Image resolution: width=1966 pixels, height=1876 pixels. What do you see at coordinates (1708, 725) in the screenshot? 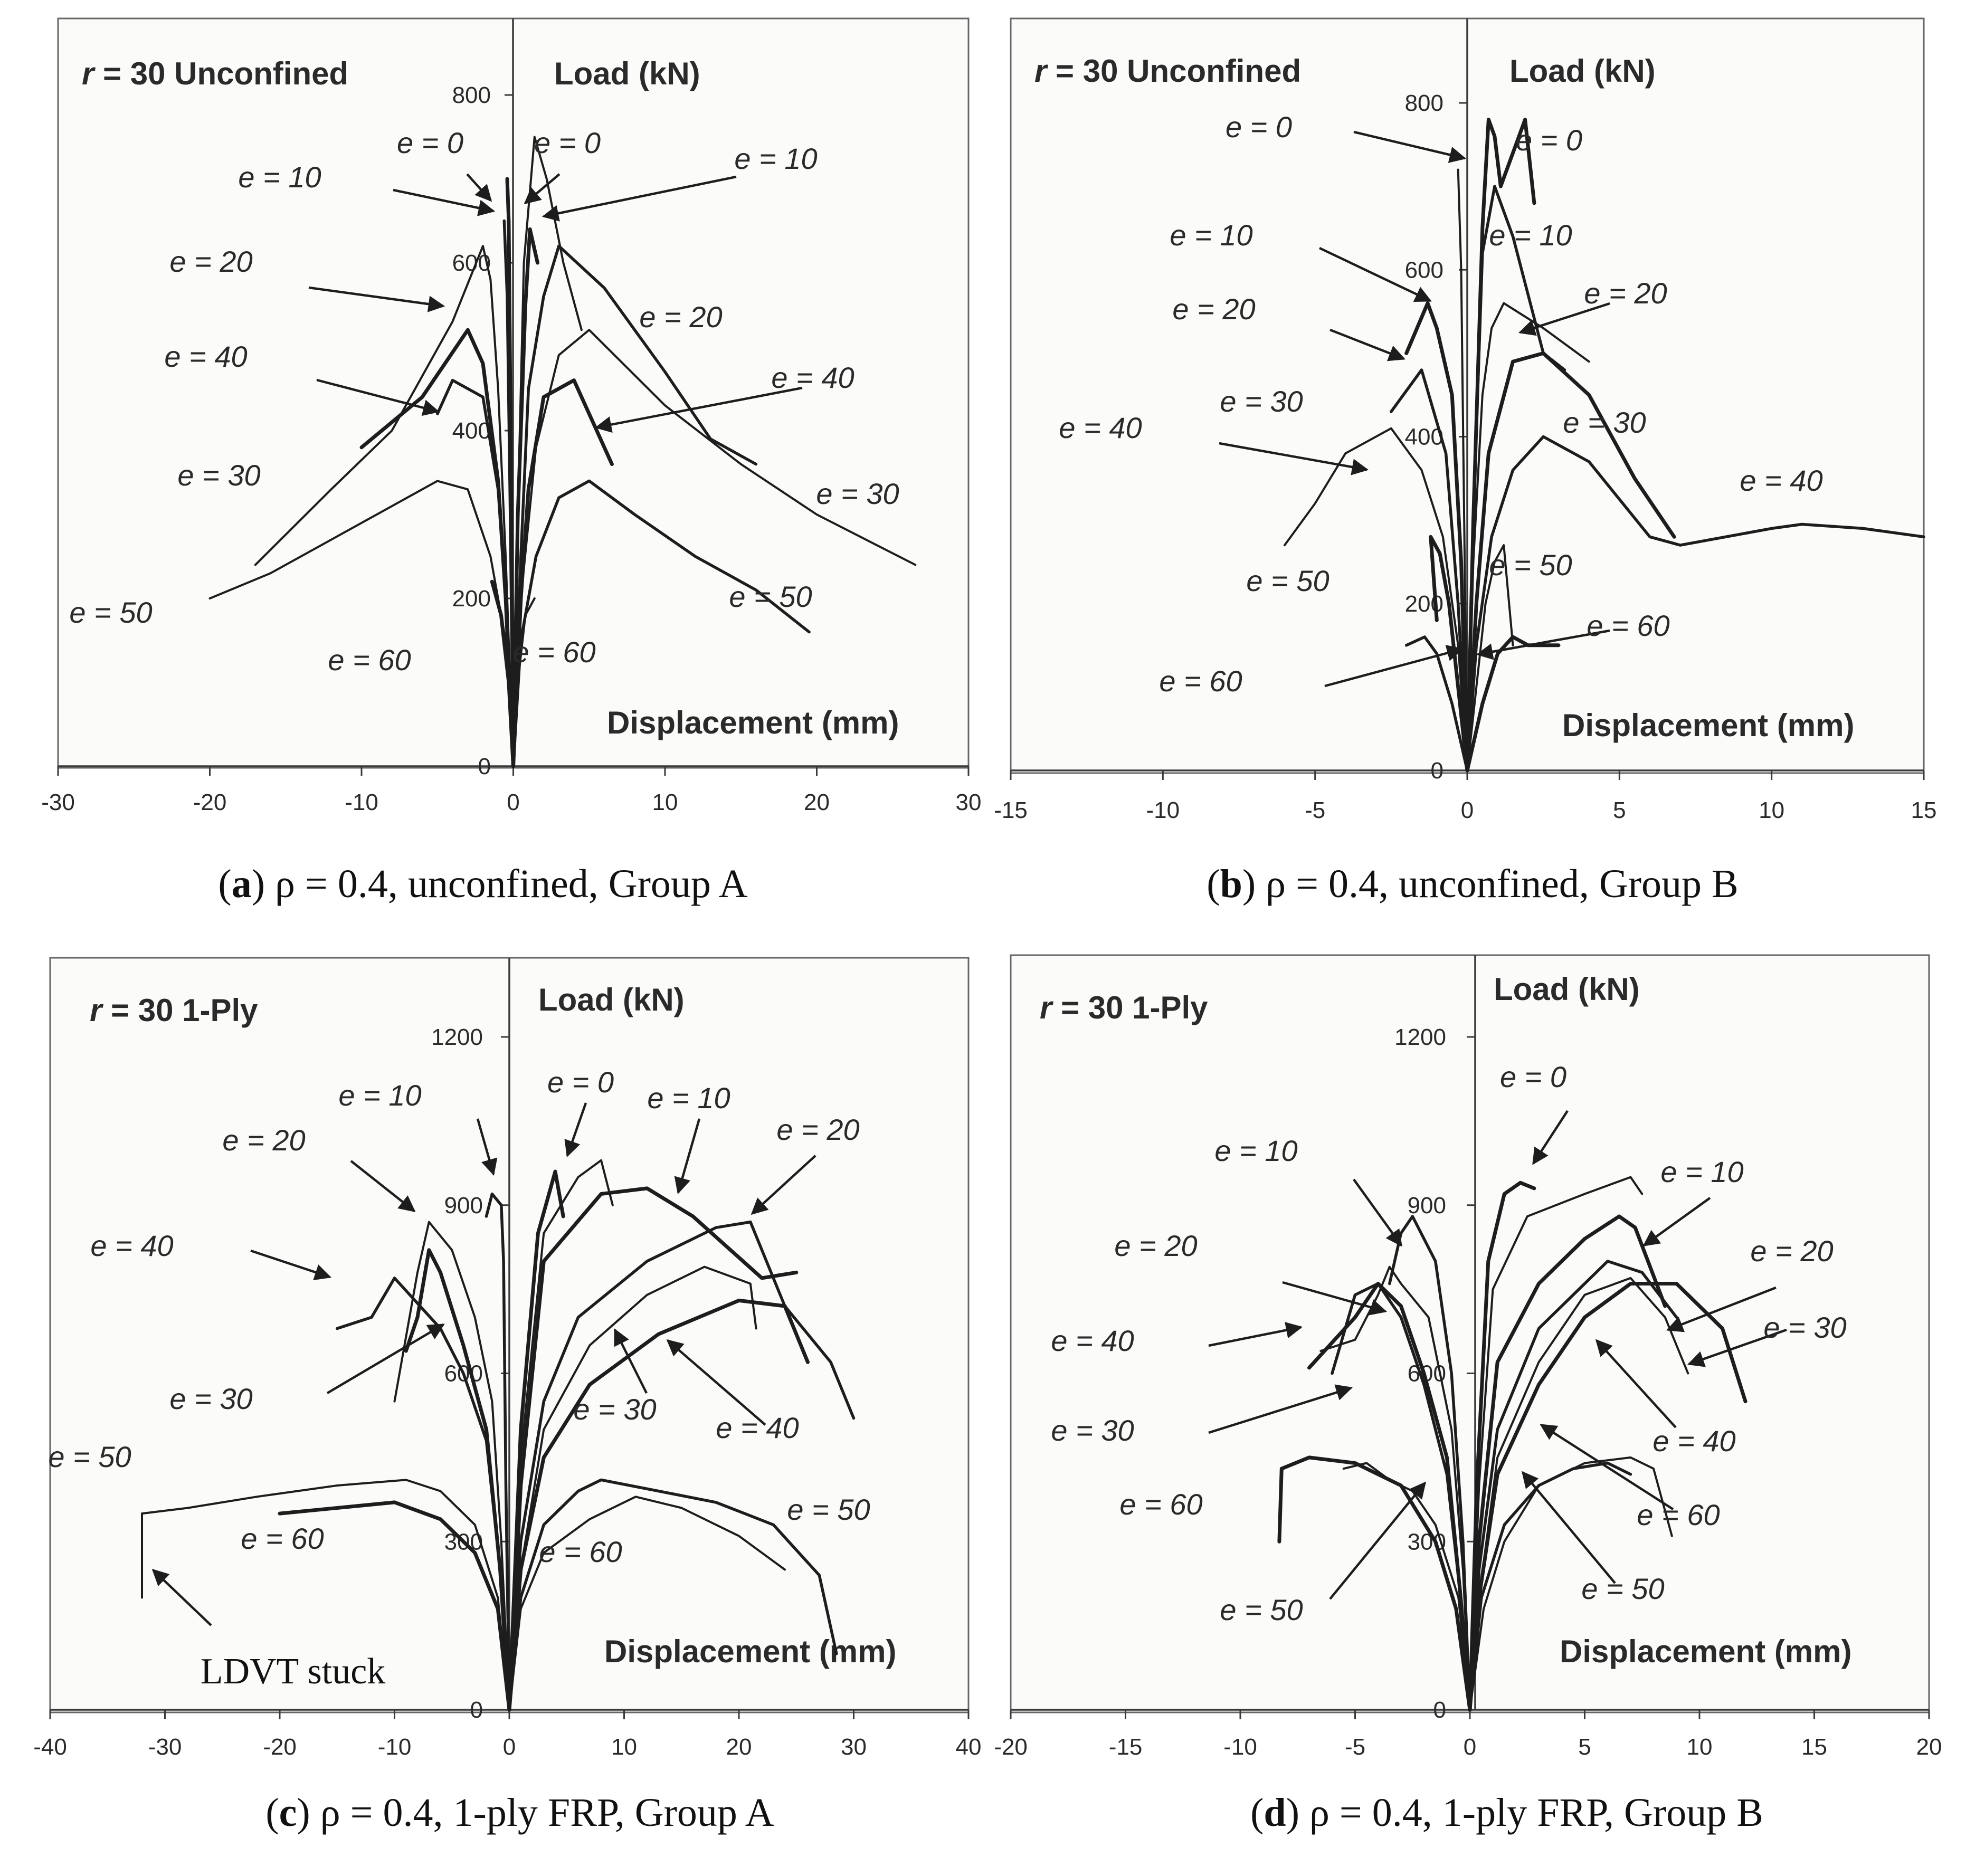
I see `x-axis-label: Displacement (mm)` at bounding box center [1708, 725].